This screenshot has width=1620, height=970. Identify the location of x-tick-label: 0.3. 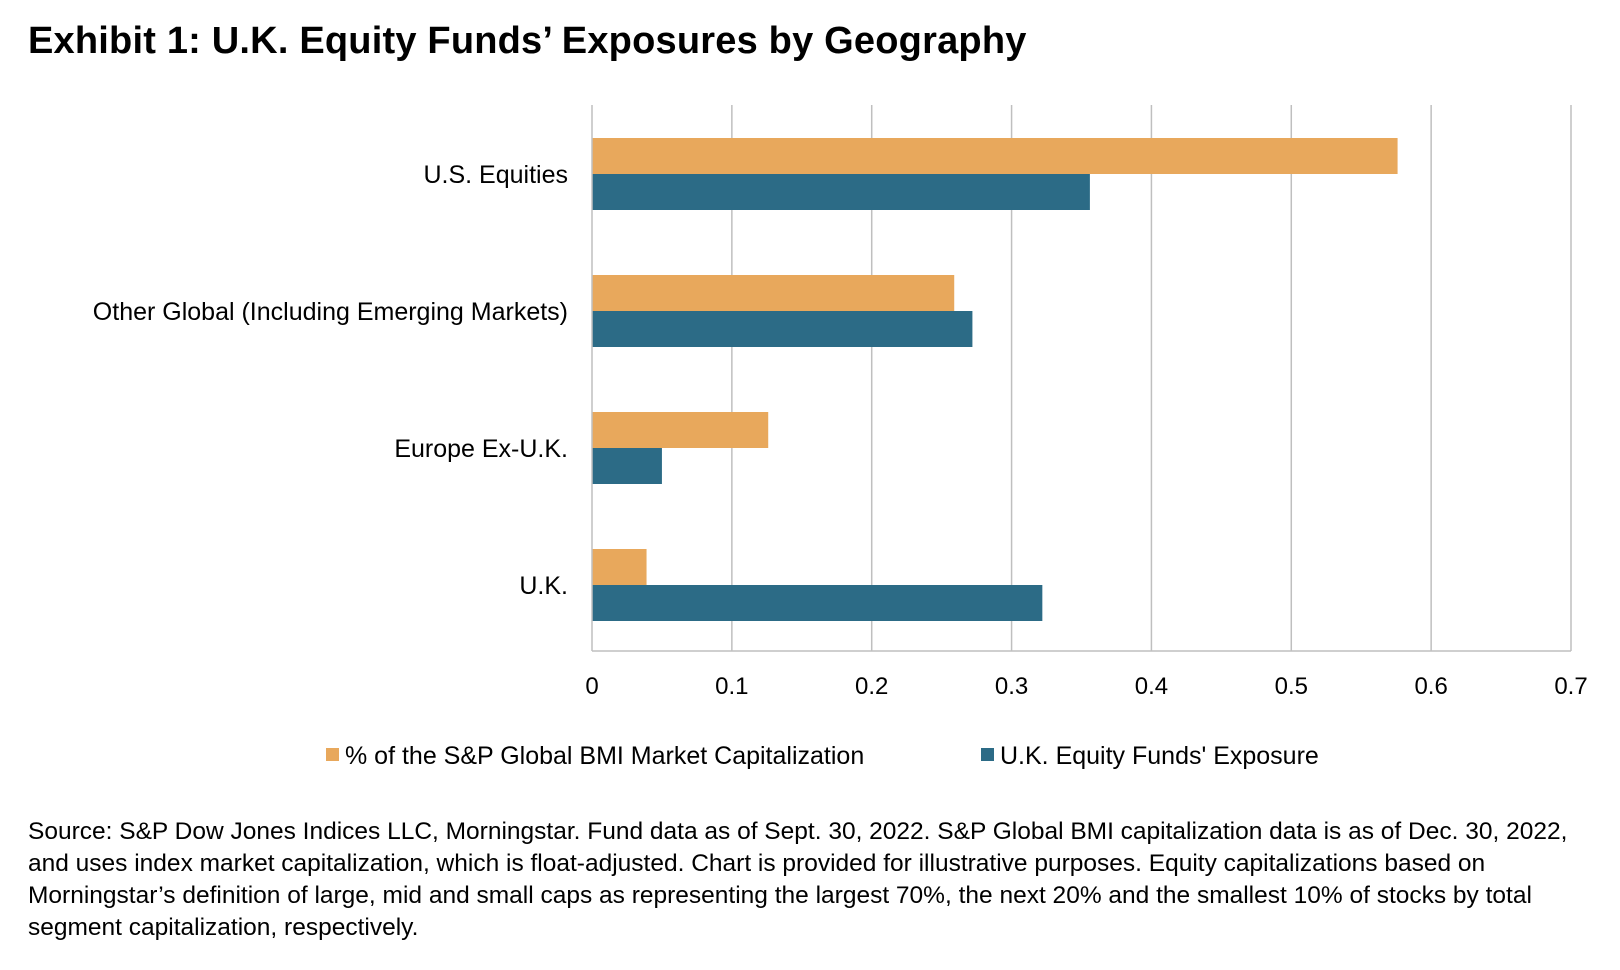
(1011, 686).